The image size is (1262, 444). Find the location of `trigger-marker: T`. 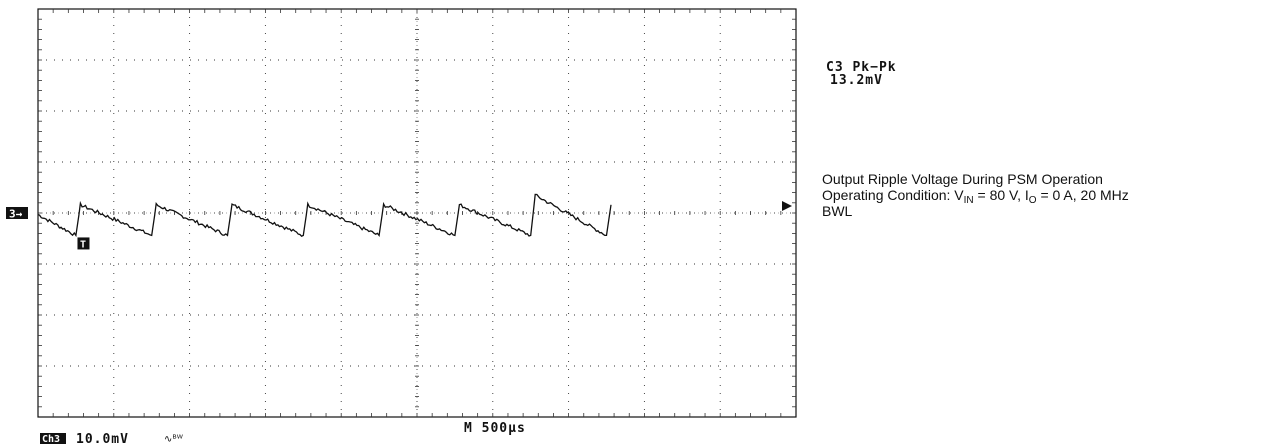

trigger-marker: T is located at coordinates (83, 244).